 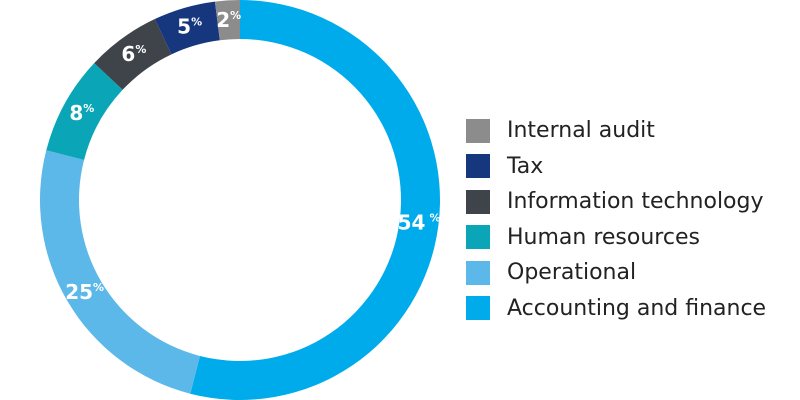 What do you see at coordinates (637, 308) in the screenshot?
I see `legend-label-accounting-and-finance: Accounting and finance` at bounding box center [637, 308].